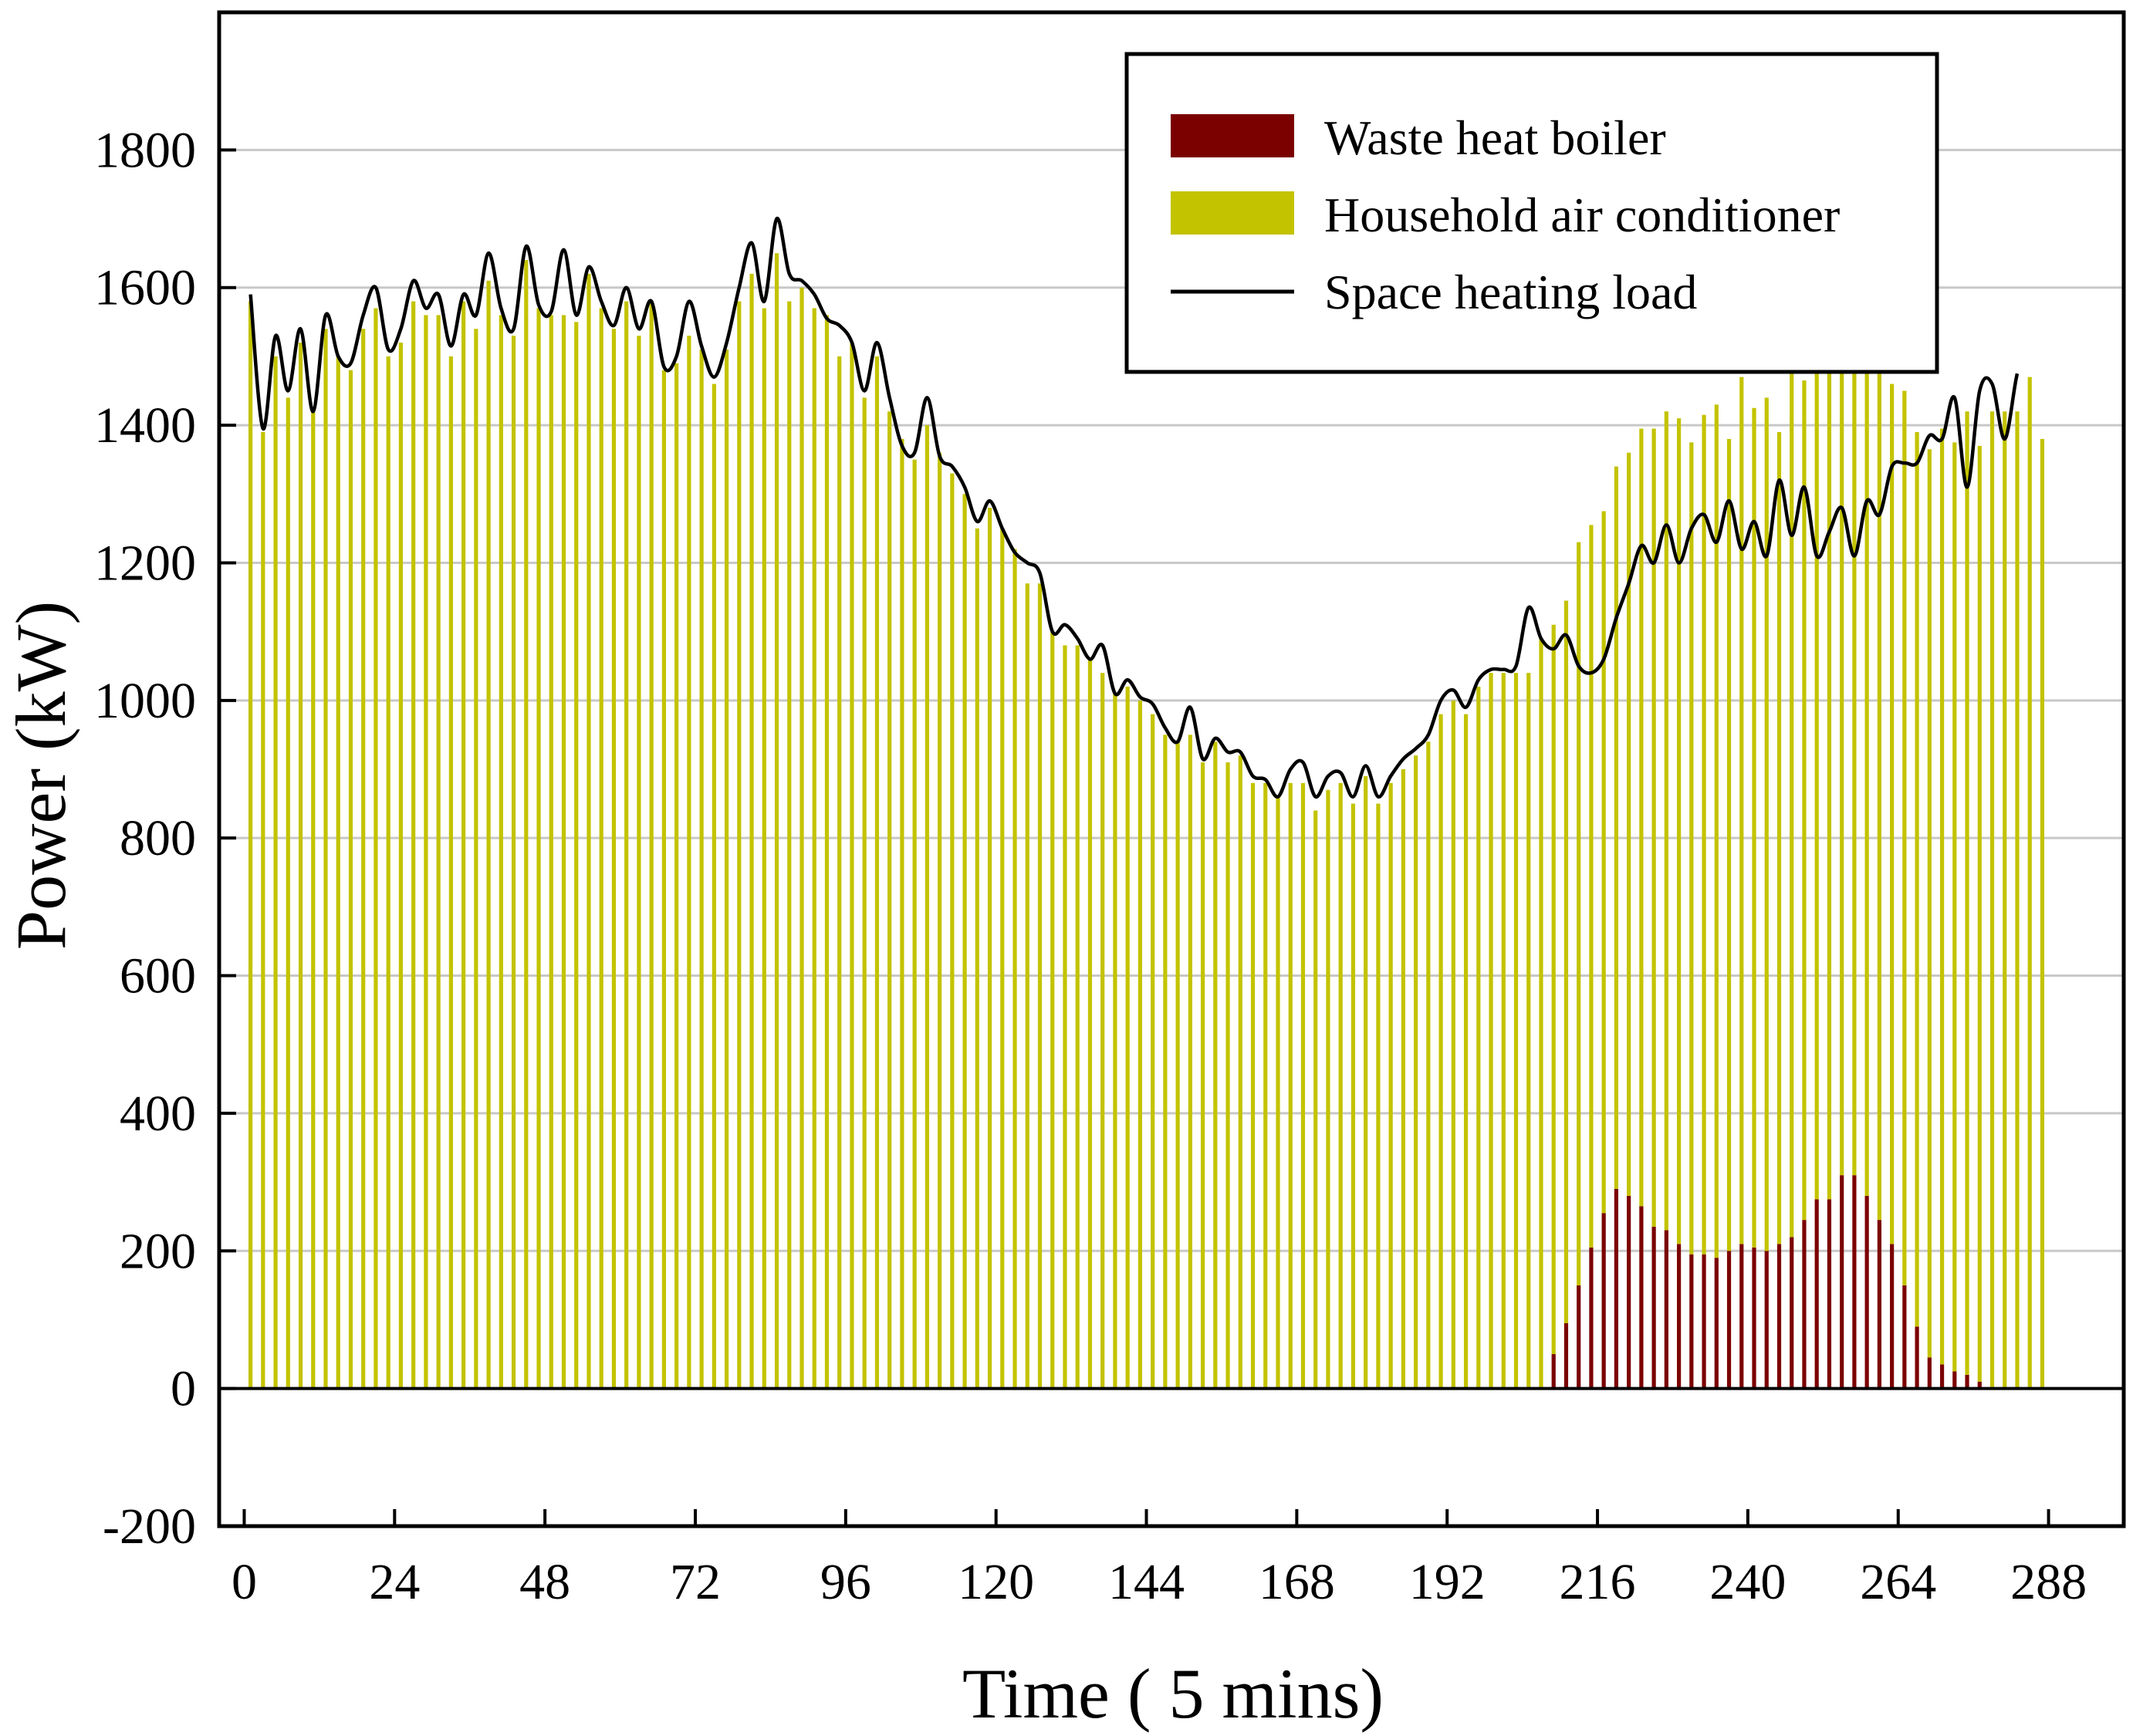 The width and height of the screenshot is (2133, 1736). Describe the element at coordinates (1447, 1582) in the screenshot. I see `x-tick-label-192: 192` at that location.